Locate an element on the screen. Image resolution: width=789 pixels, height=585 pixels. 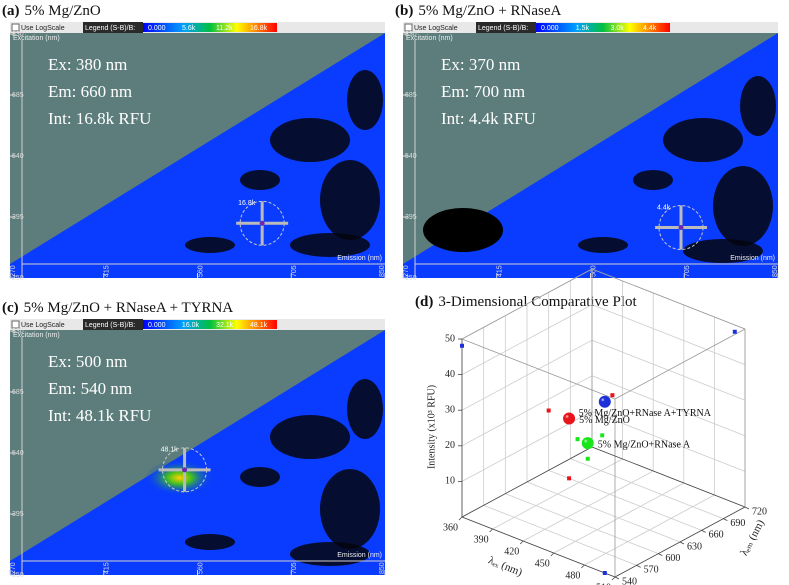
z-axis-label: Intensity (x10³ RFU) is located at coordinates (431, 427).